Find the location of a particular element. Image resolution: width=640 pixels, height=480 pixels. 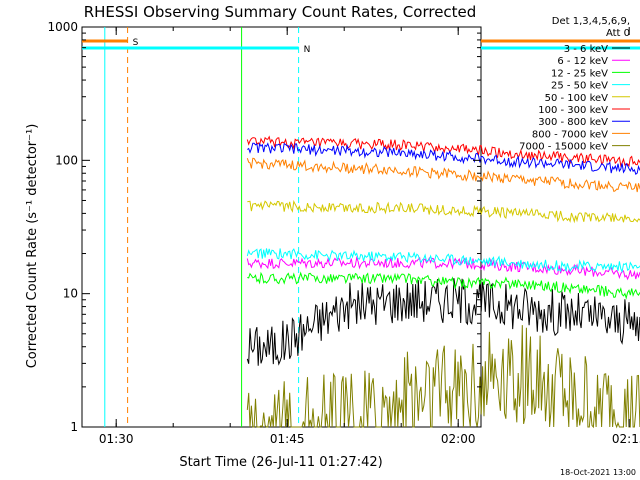

legend-label: 100 - 300 keV is located at coordinates (573, 110).